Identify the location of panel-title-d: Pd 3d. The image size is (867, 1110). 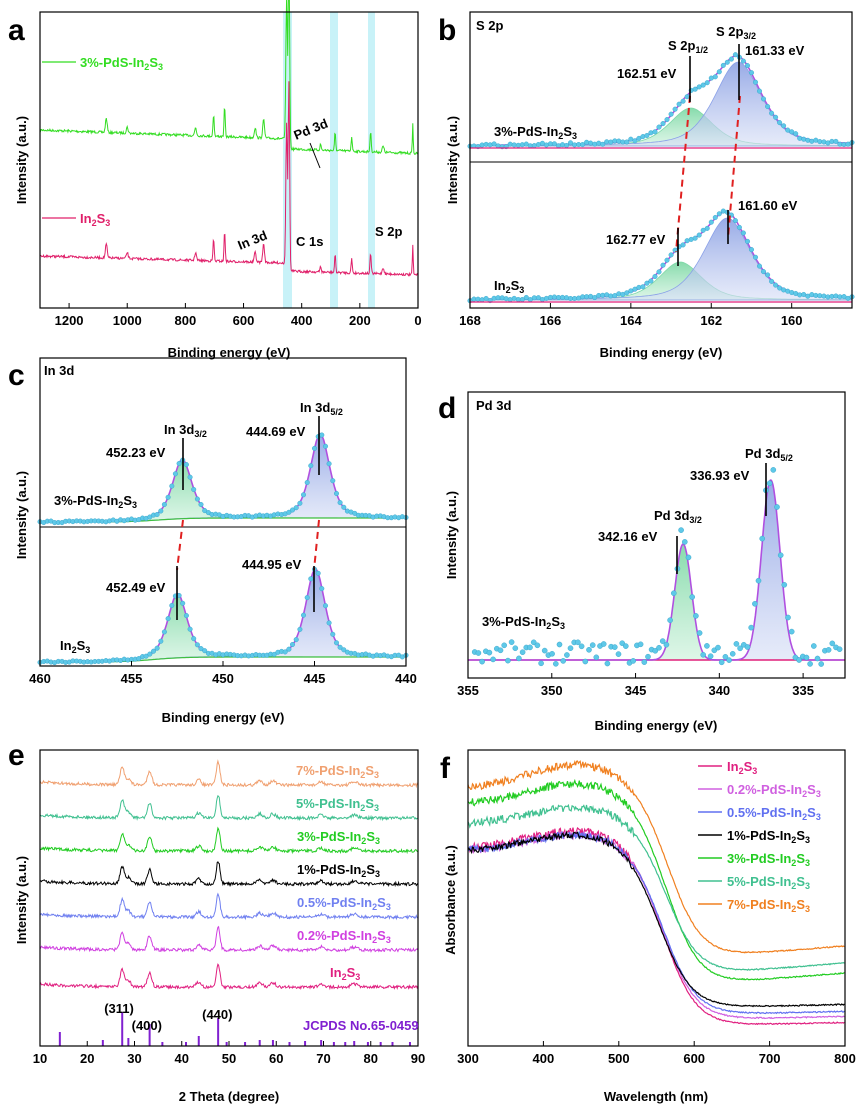
(493, 405).